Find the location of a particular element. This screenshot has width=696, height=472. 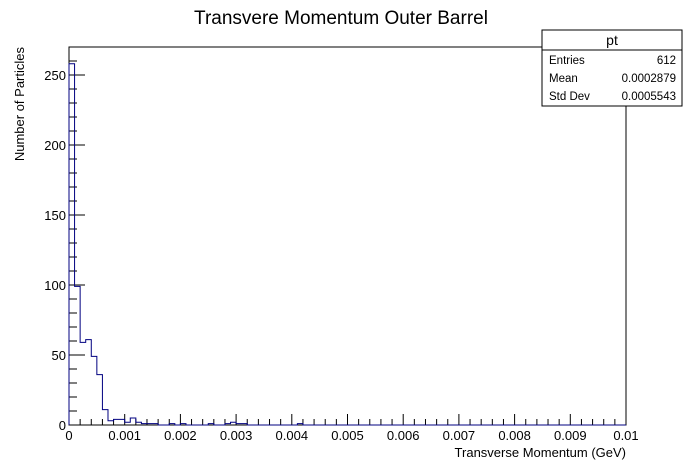

y-axis-tick-labels: 0 50 100 150 200 250 is located at coordinates (55, 250).